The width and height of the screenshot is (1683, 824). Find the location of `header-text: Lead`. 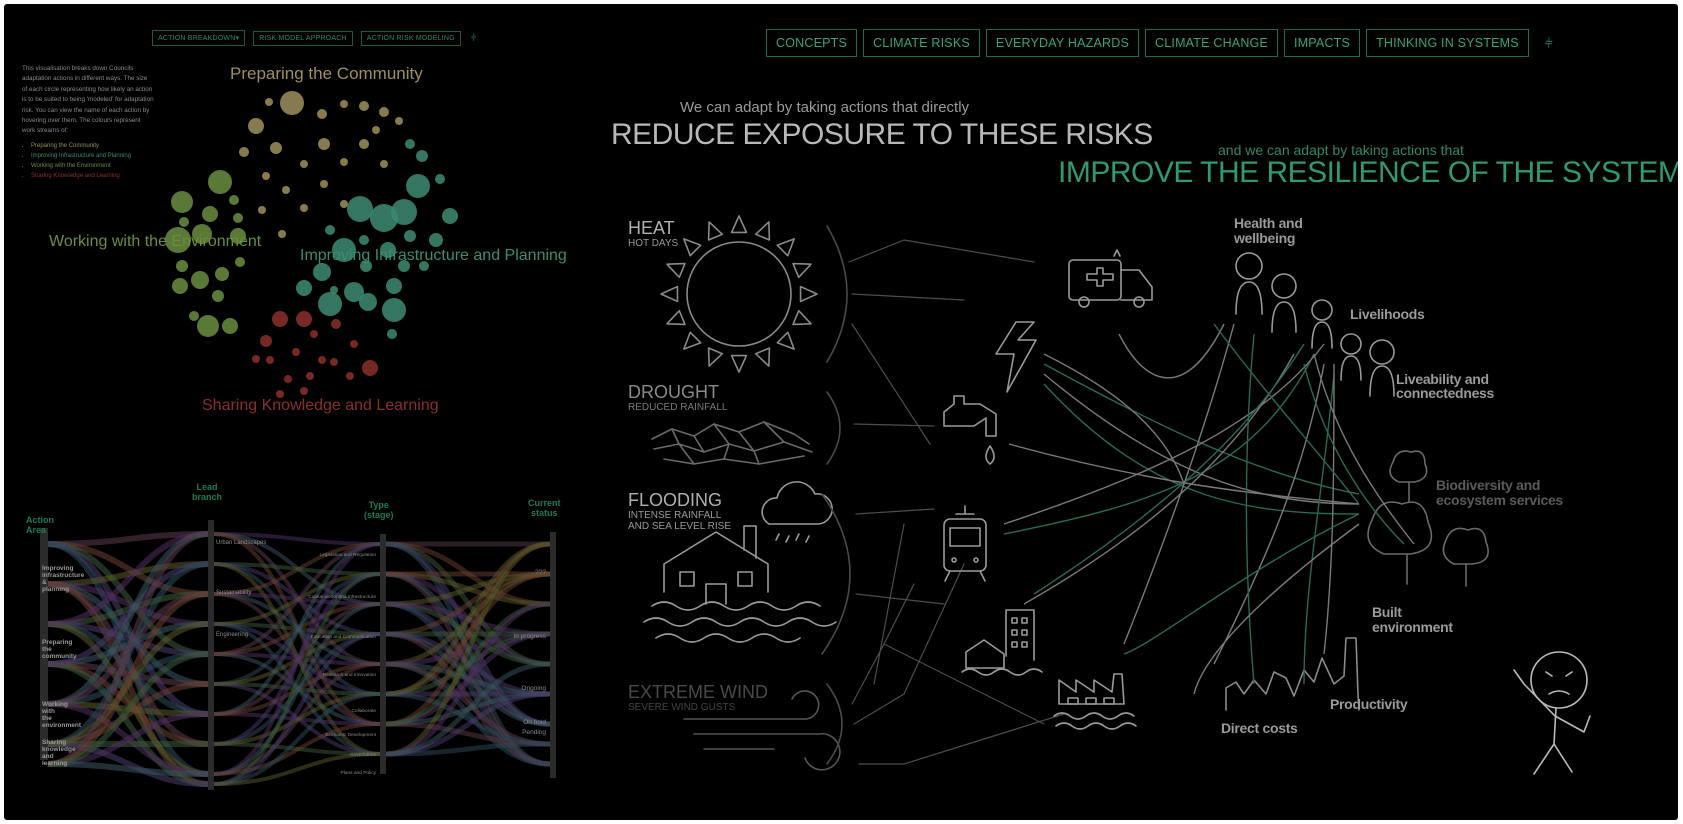

header-text: Lead is located at coordinates (207, 487).